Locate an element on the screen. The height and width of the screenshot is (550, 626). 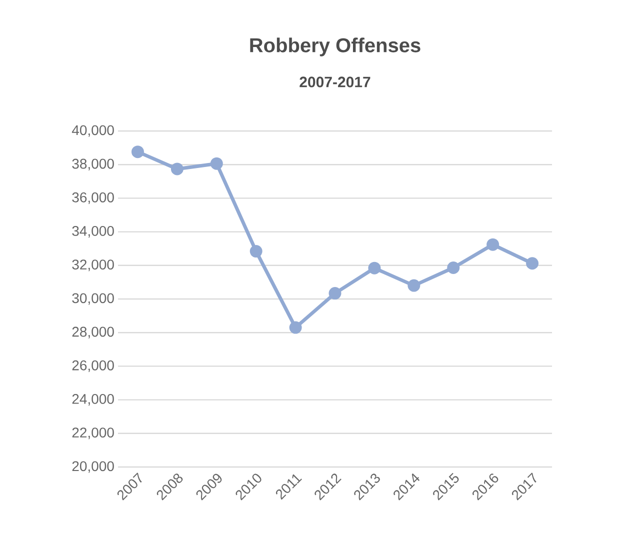
y-tick-label: 34,000 is located at coordinates (93, 232).